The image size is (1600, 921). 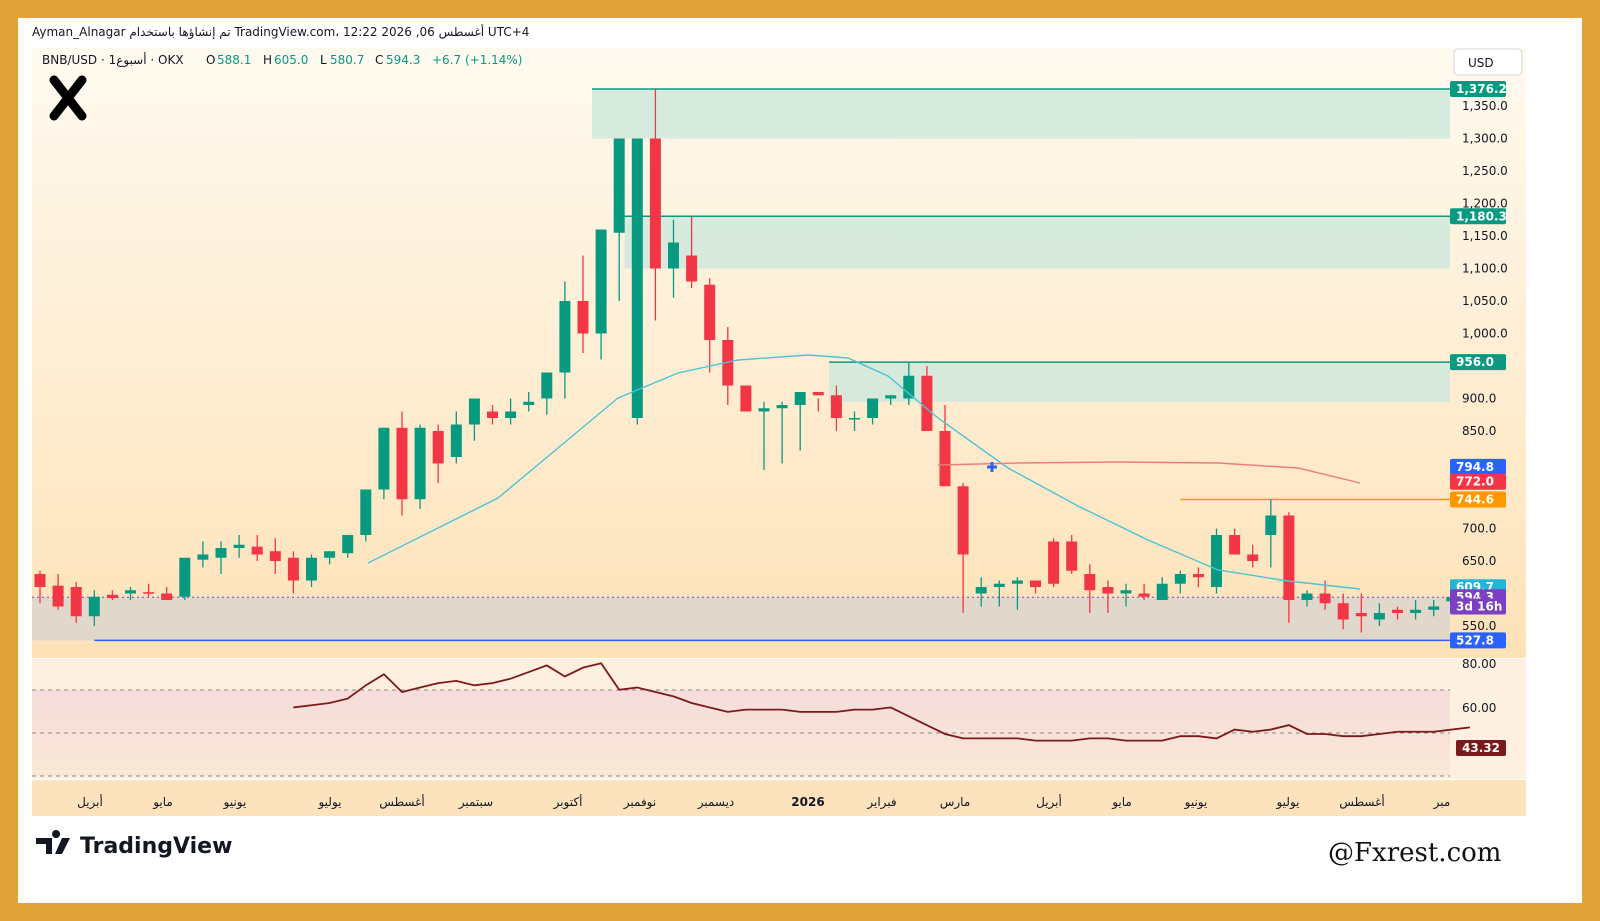 What do you see at coordinates (1414, 853) in the screenshot?
I see `watermark: @Fxrest.com` at bounding box center [1414, 853].